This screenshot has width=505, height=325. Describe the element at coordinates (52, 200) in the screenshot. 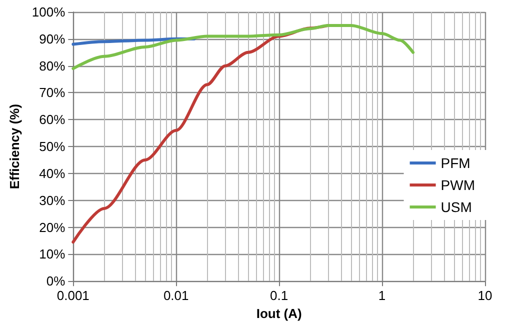

I see `y-tick-label: 30%` at that location.